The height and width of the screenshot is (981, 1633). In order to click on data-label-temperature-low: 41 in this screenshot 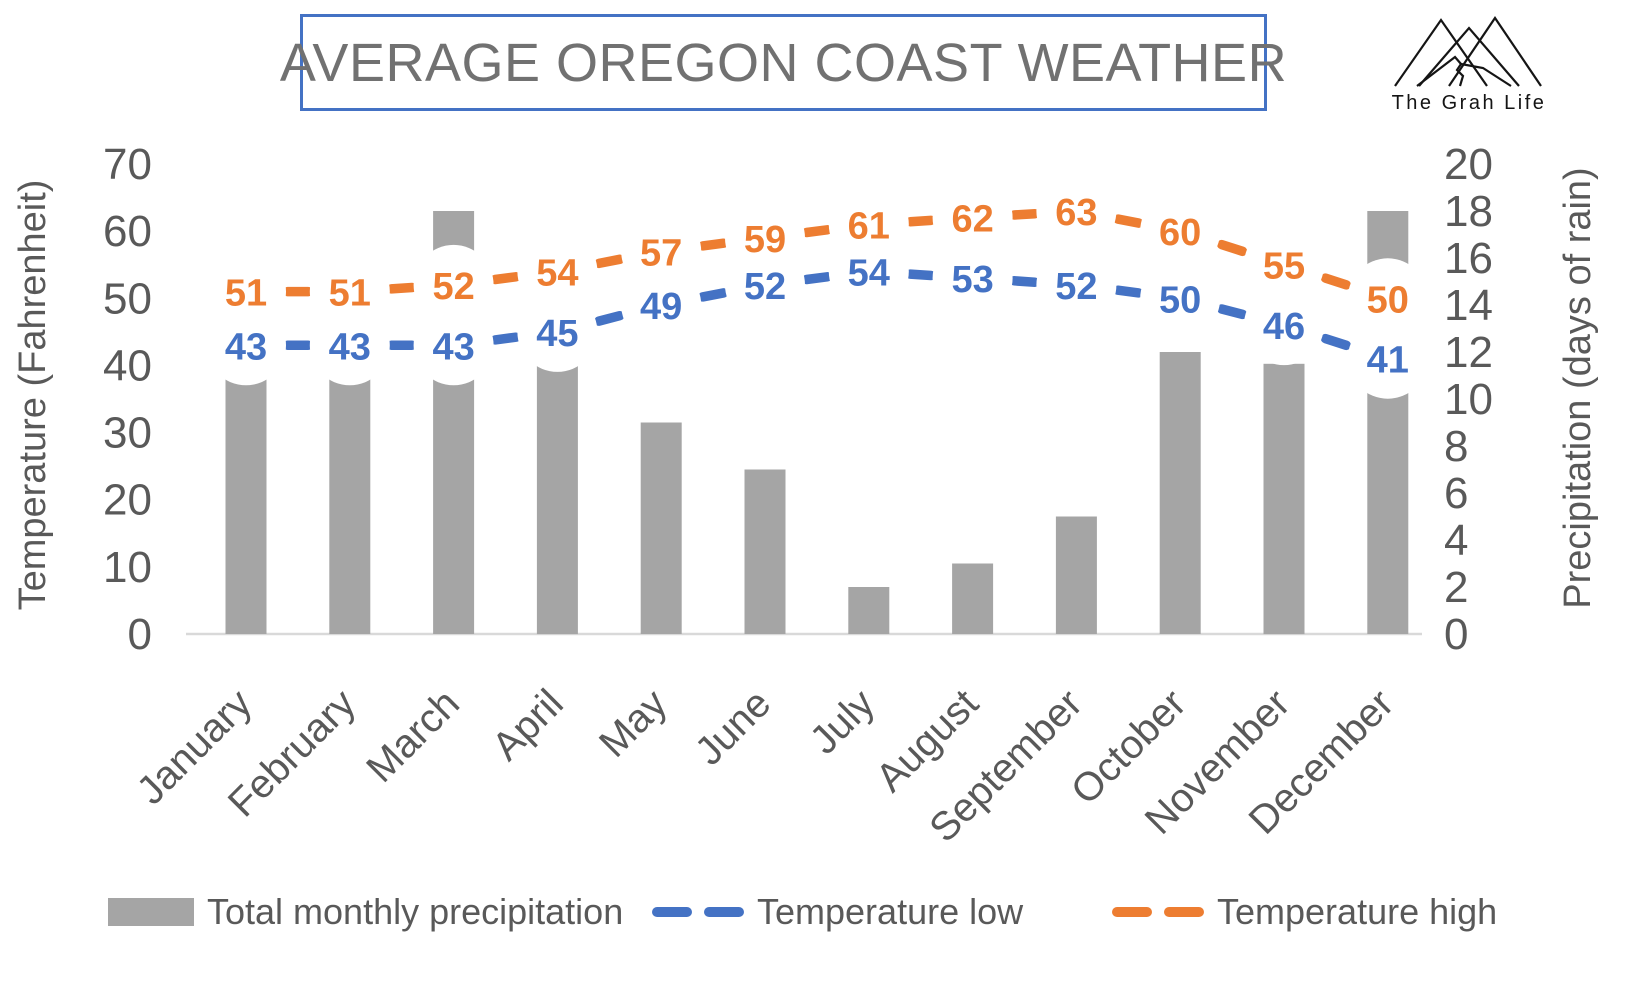, I will do `click(1388, 361)`.